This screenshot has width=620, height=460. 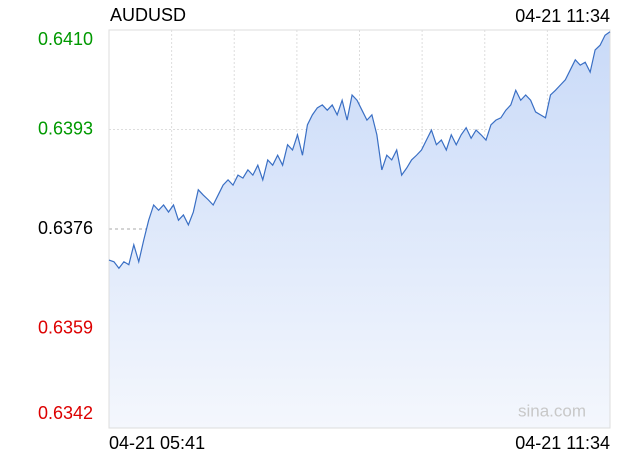 I want to click on y-tick-label: 0.6376, so click(x=65, y=228).